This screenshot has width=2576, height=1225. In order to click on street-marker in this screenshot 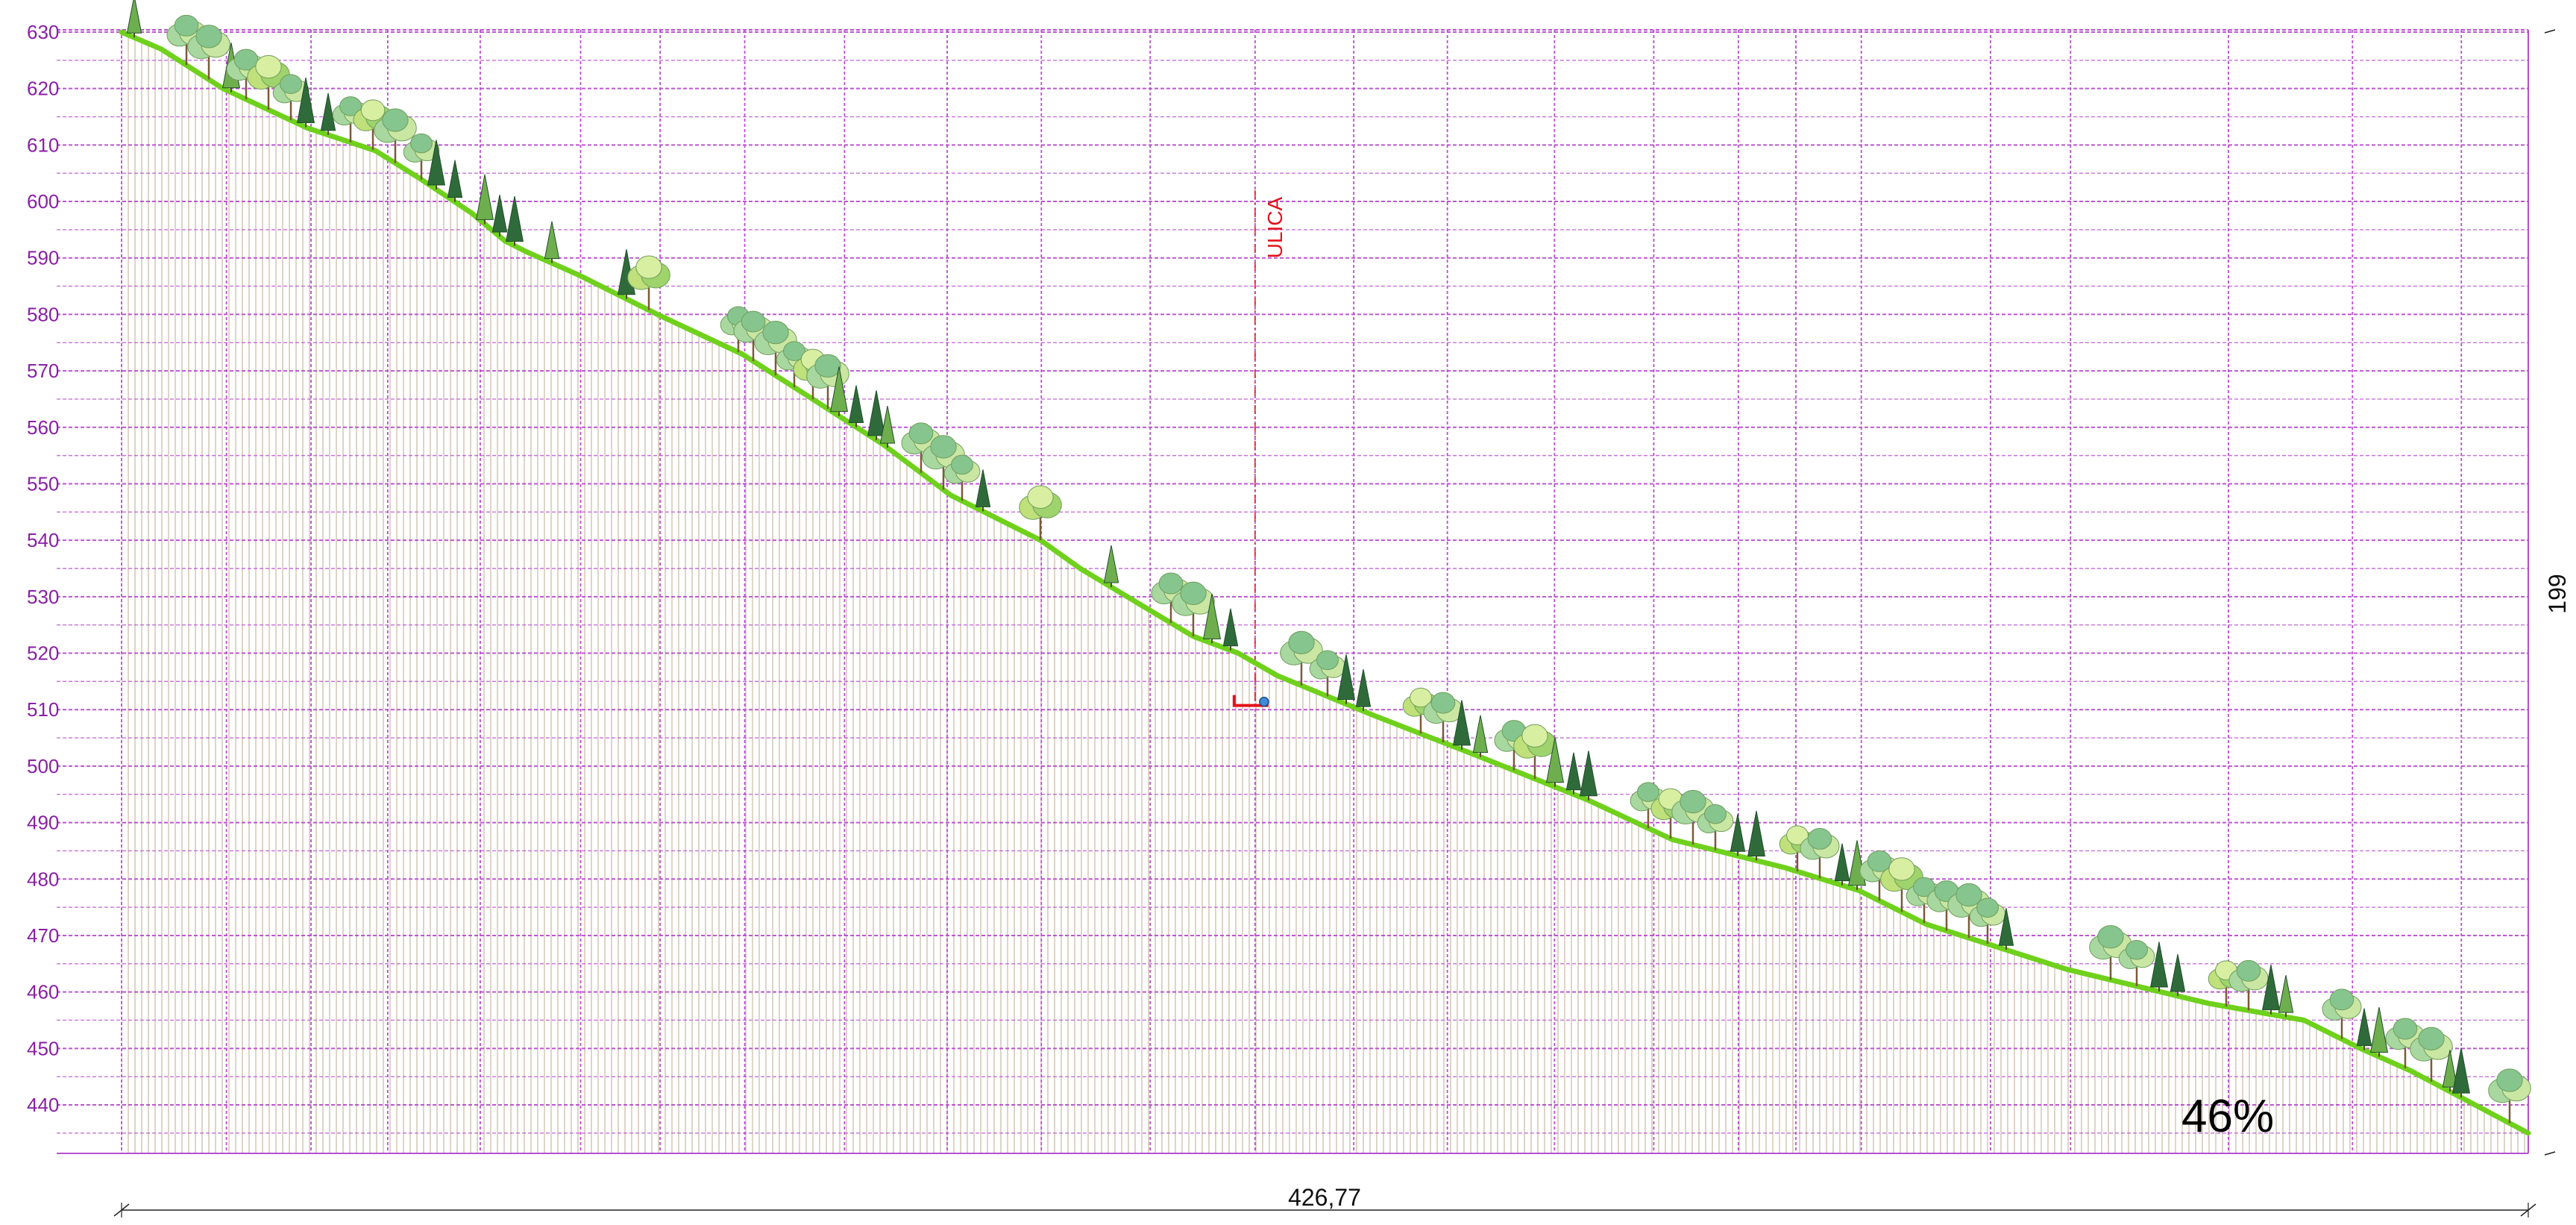, I will do `click(1250, 449)`.